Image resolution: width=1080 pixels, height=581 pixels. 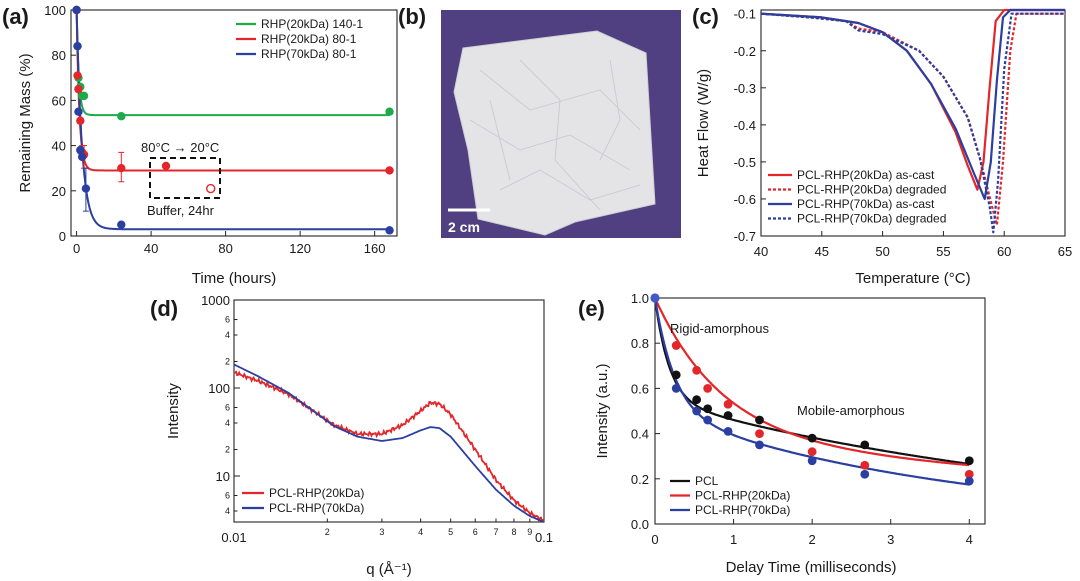 What do you see at coordinates (495, 532) in the screenshot?
I see `x-tick-label-6: 7` at bounding box center [495, 532].